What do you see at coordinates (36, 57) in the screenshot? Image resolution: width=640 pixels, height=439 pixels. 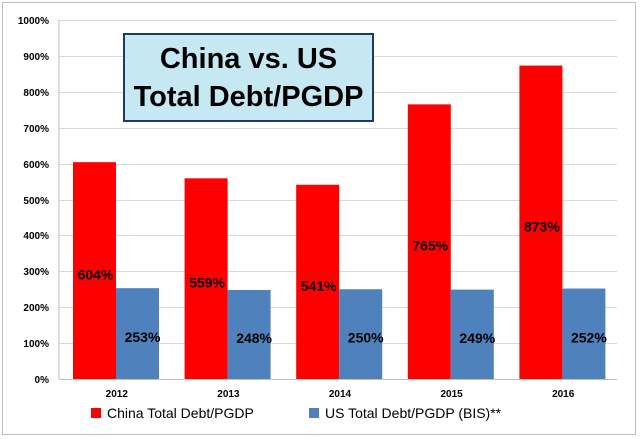 I see `y-tick-label: 900%` at bounding box center [36, 57].